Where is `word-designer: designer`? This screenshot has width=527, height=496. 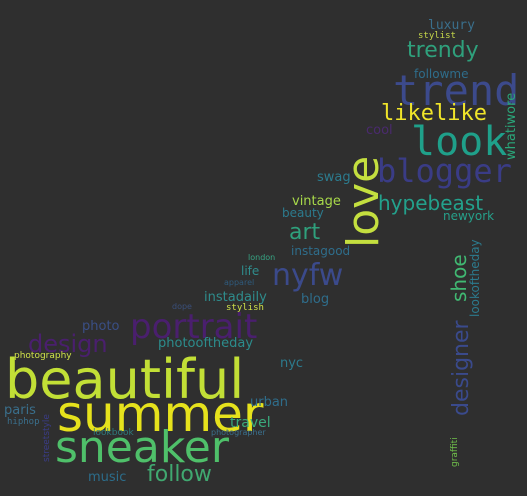
word-designer: designer is located at coordinates (461, 368).